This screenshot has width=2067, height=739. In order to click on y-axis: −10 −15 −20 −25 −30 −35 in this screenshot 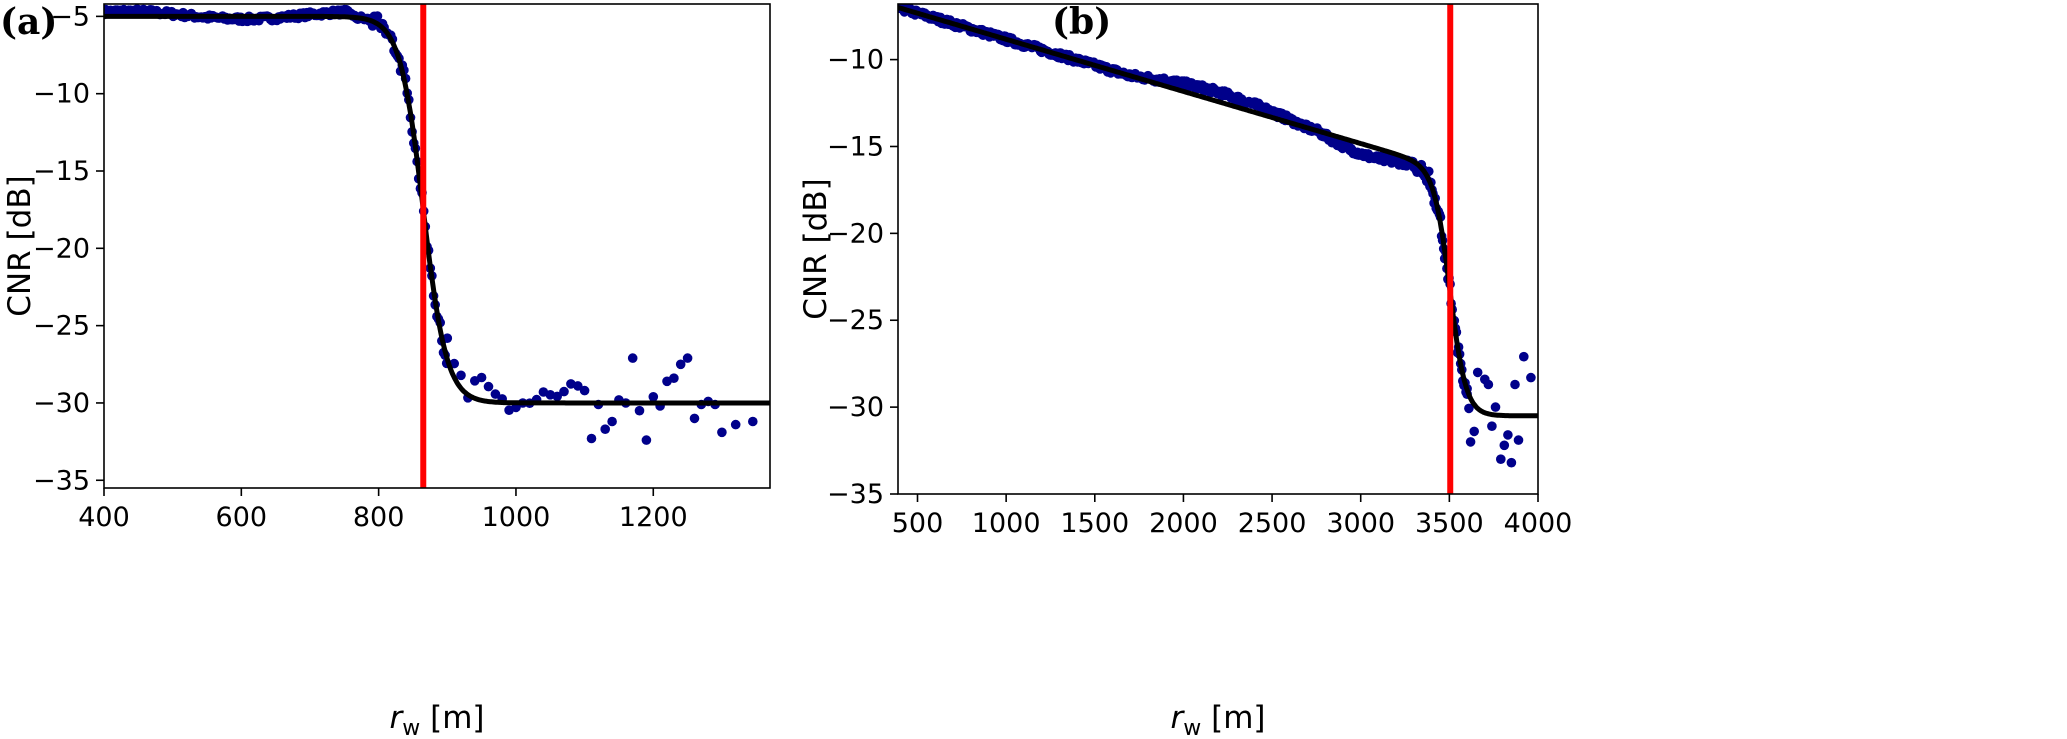, I will do `click(862, 277)`.